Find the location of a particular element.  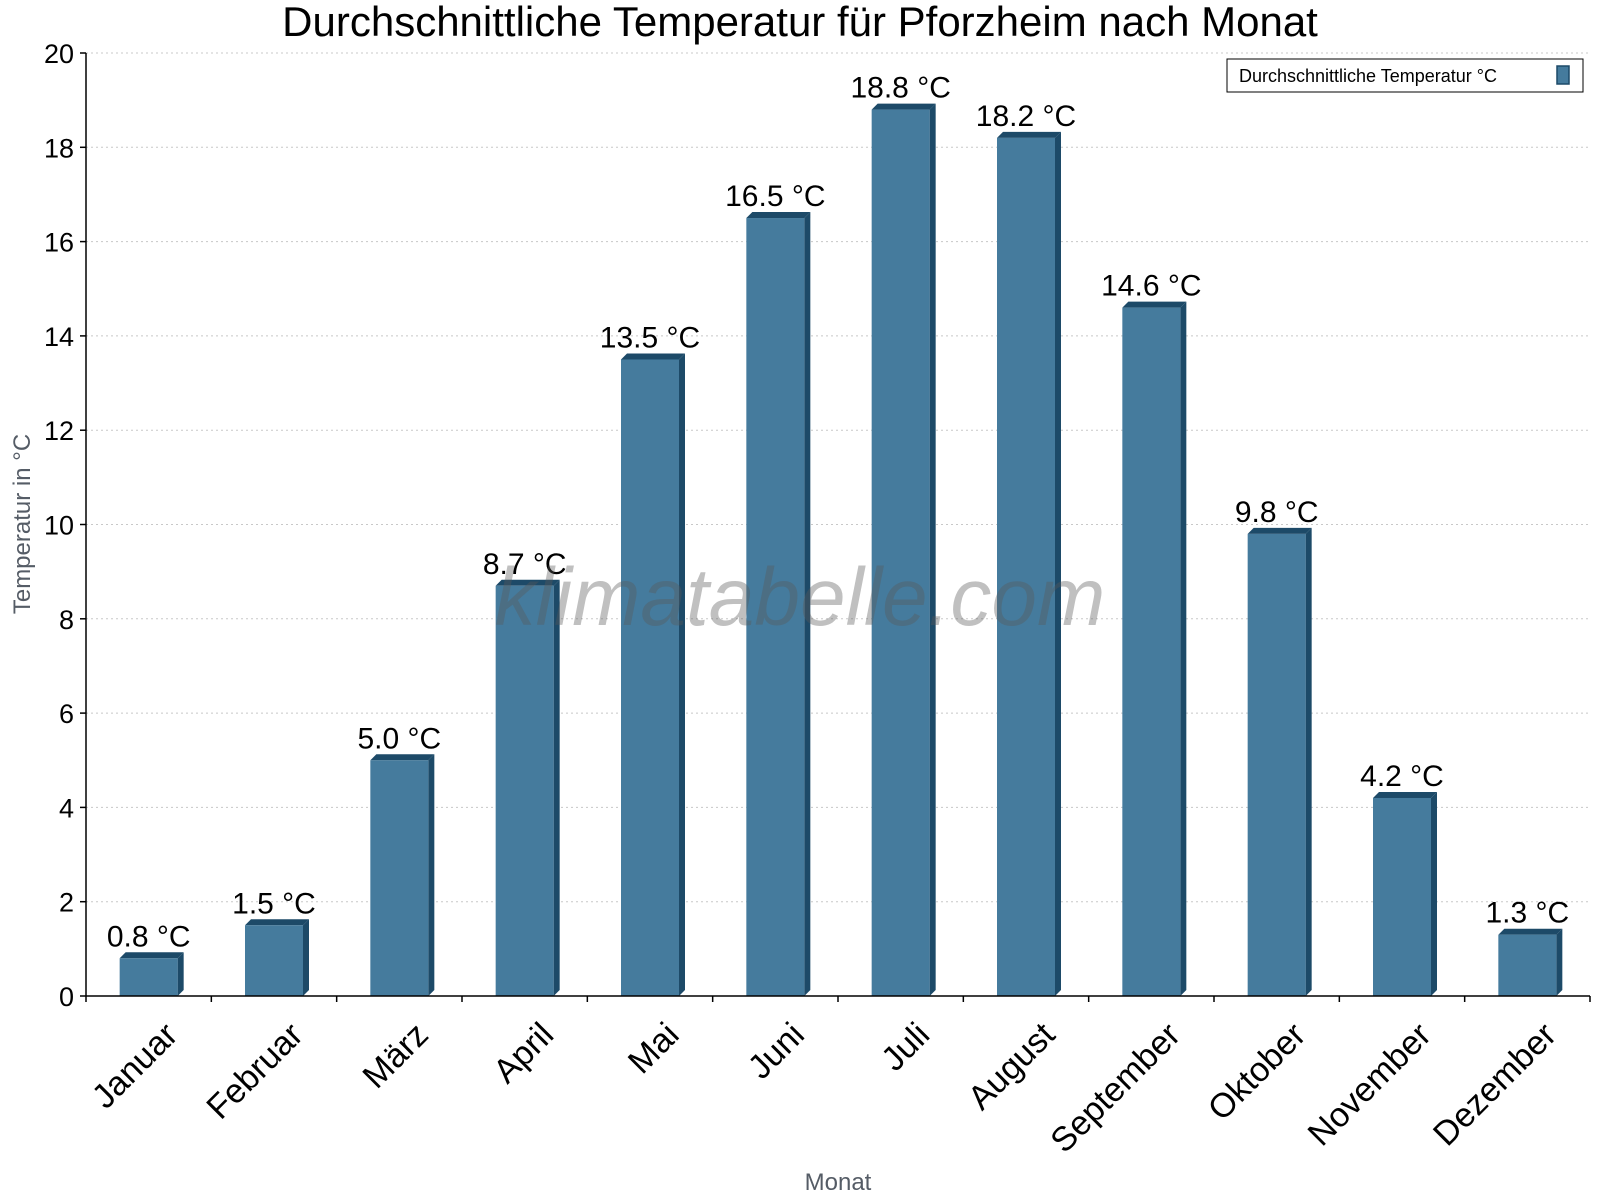

data-label: 18.2 °C is located at coordinates (1026, 116).